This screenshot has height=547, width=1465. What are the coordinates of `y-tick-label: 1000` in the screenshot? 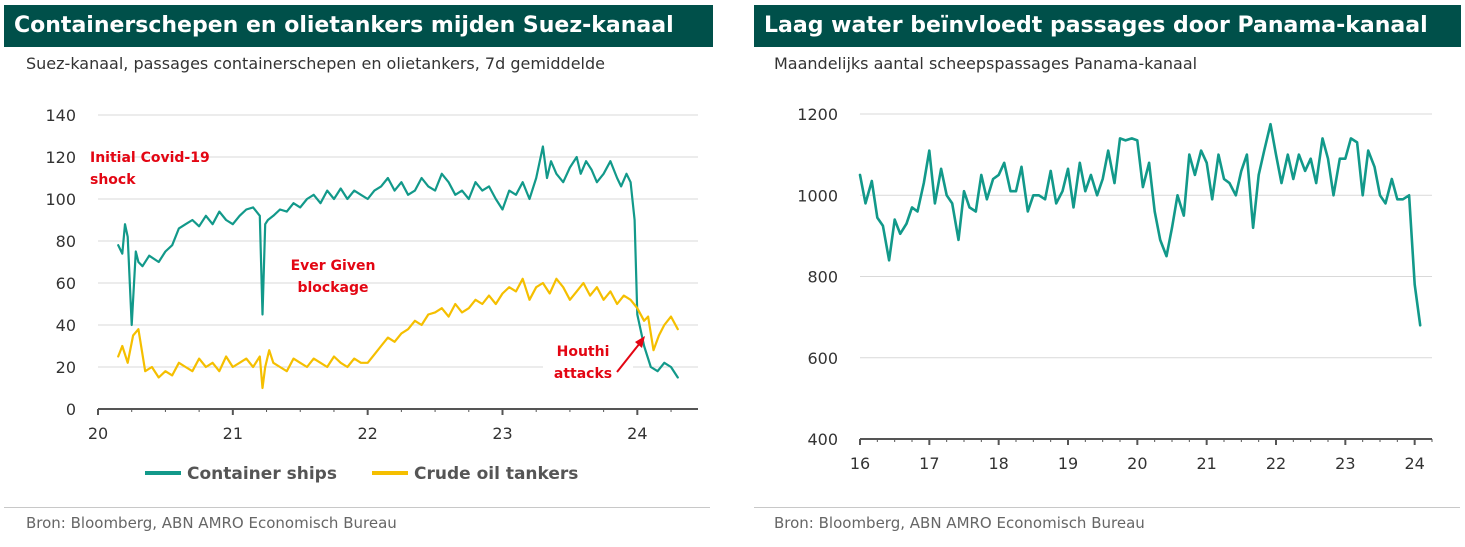 It's located at (817, 195).